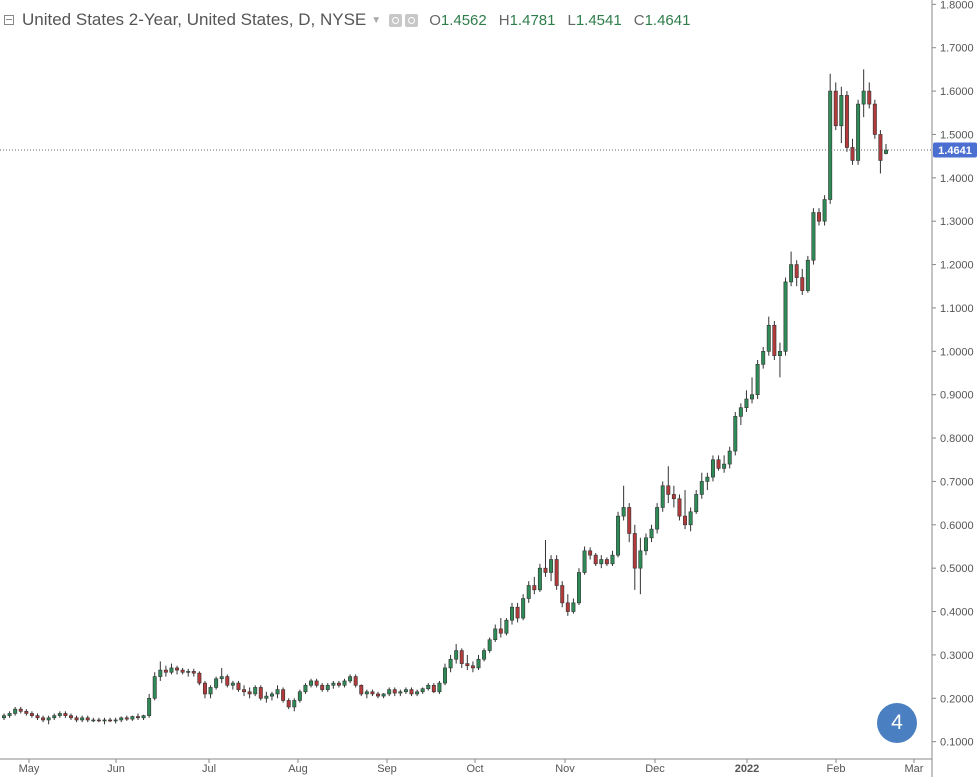 This screenshot has height=777, width=979. What do you see at coordinates (957, 92) in the screenshot?
I see `y-tick-label: 1.6000` at bounding box center [957, 92].